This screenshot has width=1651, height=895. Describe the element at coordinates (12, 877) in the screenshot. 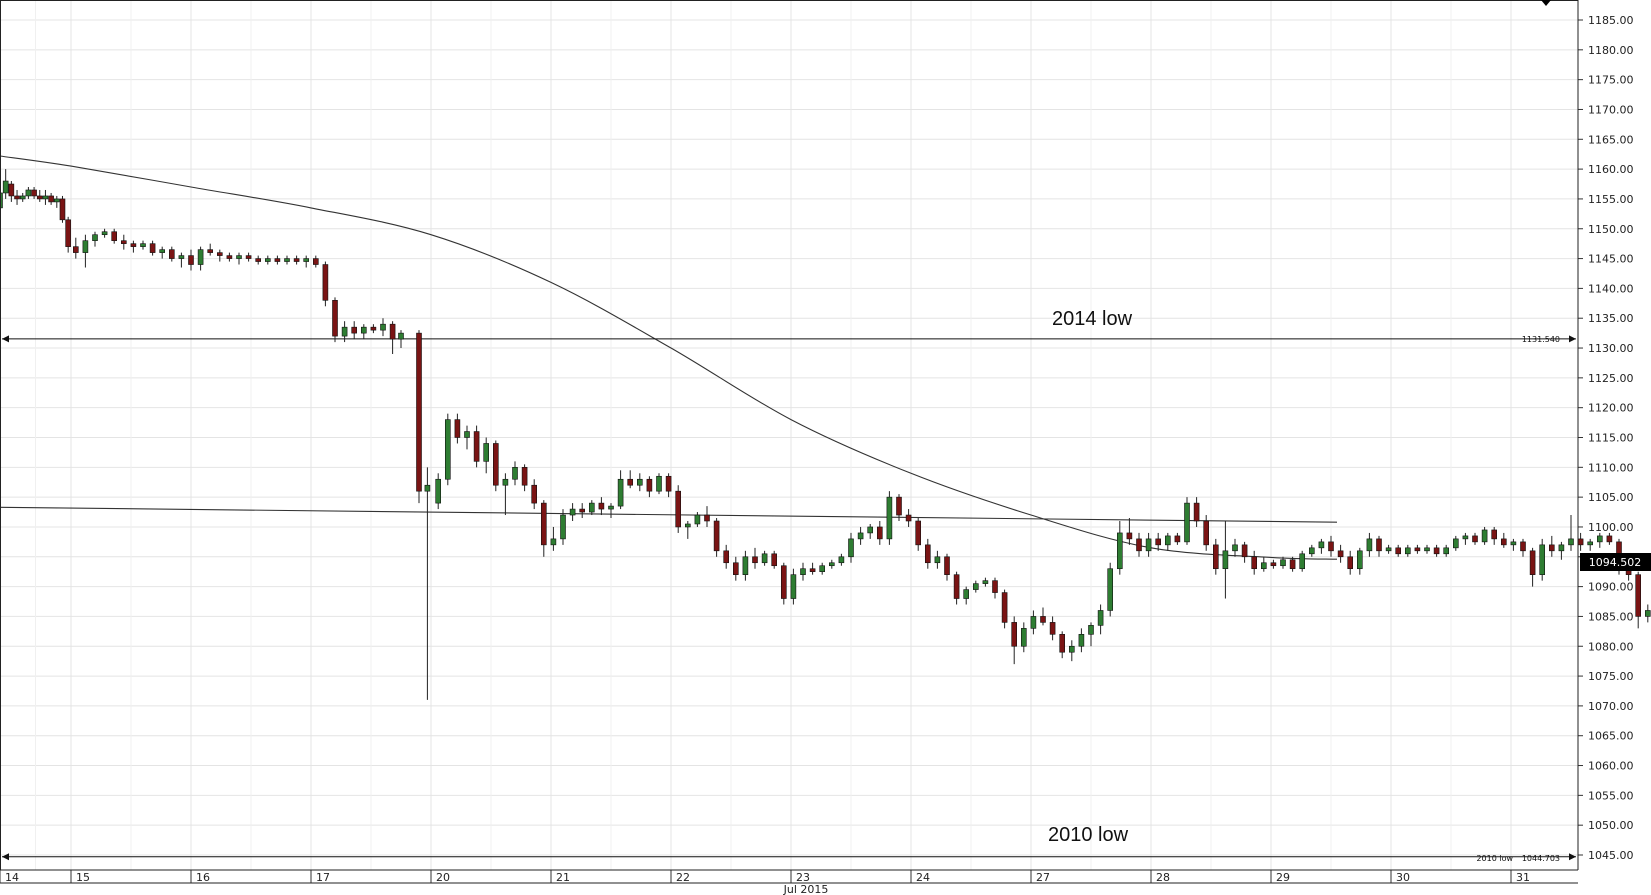

I see `x-tick-label: 14` at that location.